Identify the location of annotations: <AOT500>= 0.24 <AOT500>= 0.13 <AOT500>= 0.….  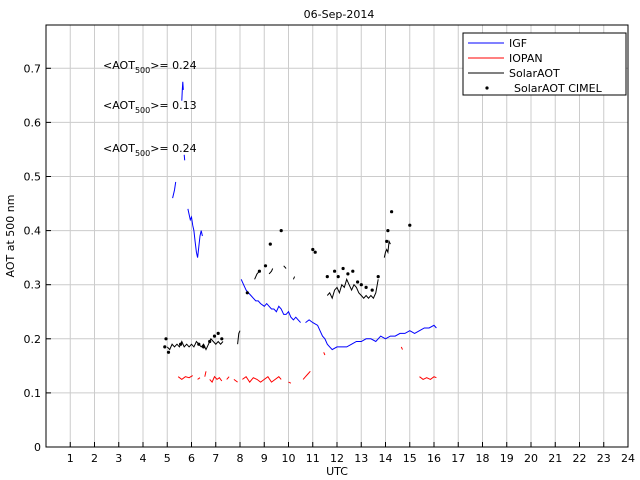
(150, 108).